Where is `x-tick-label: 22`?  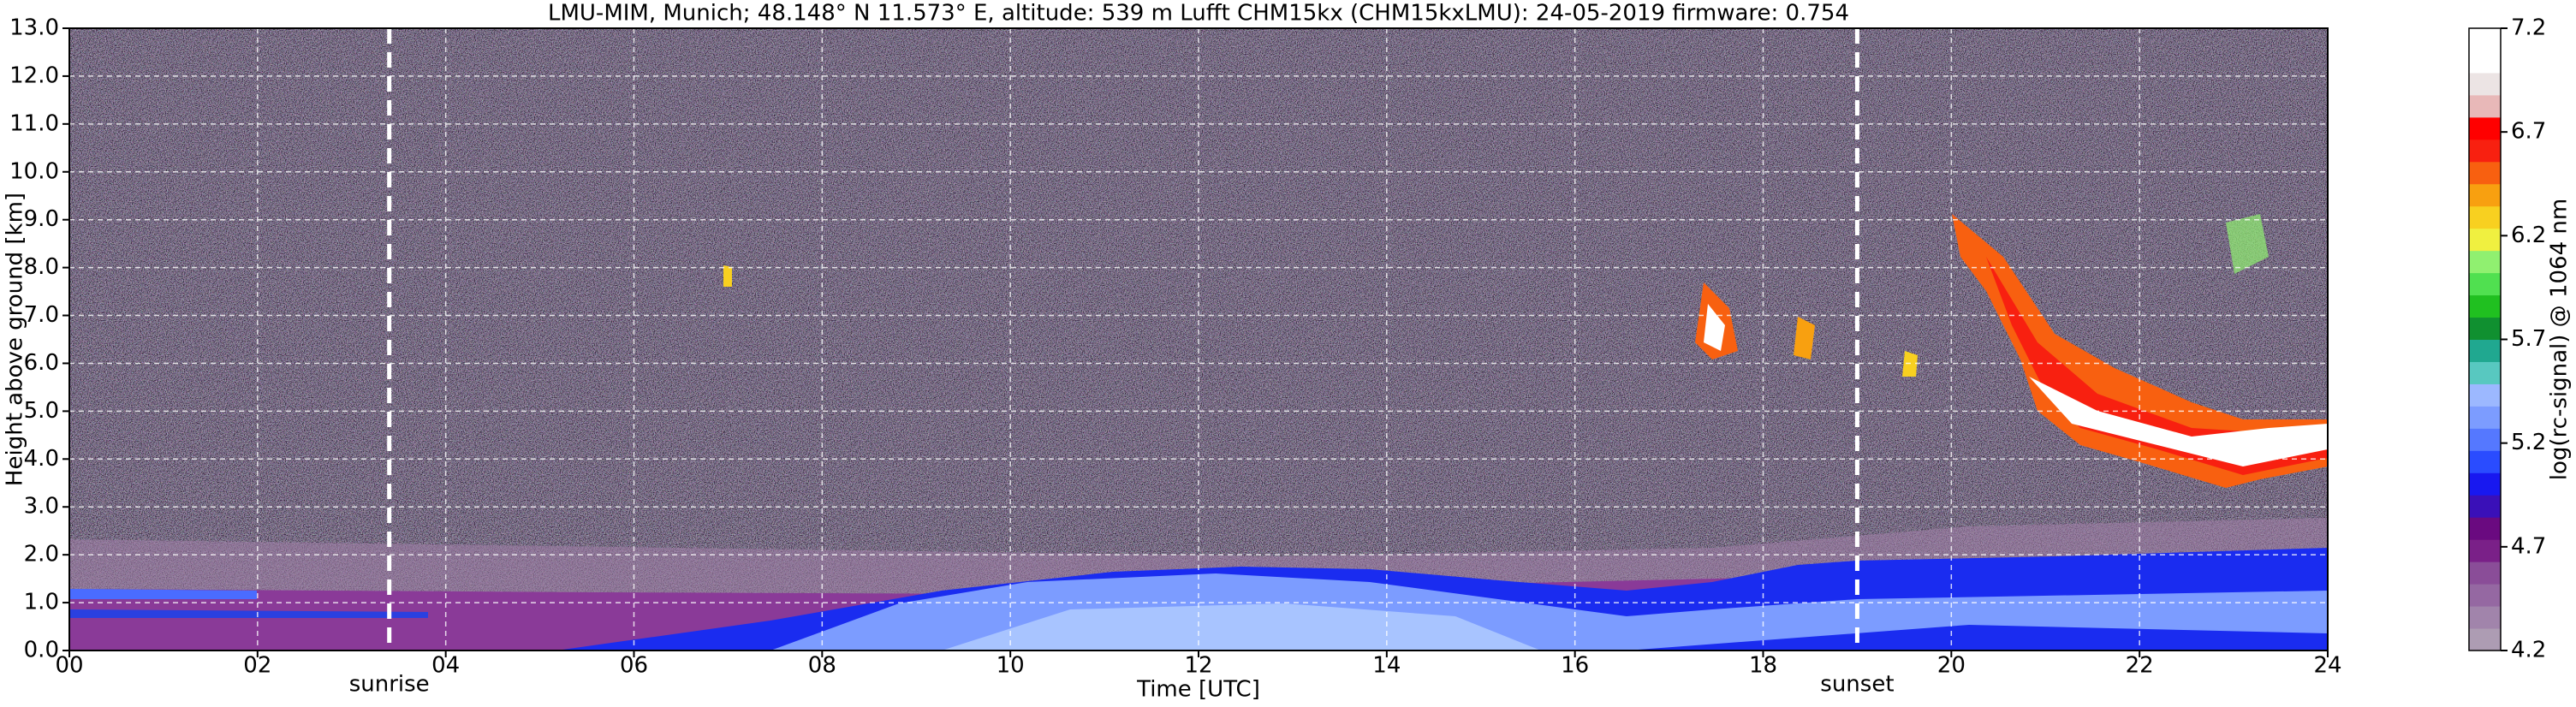
x-tick-label: 22 is located at coordinates (2140, 666).